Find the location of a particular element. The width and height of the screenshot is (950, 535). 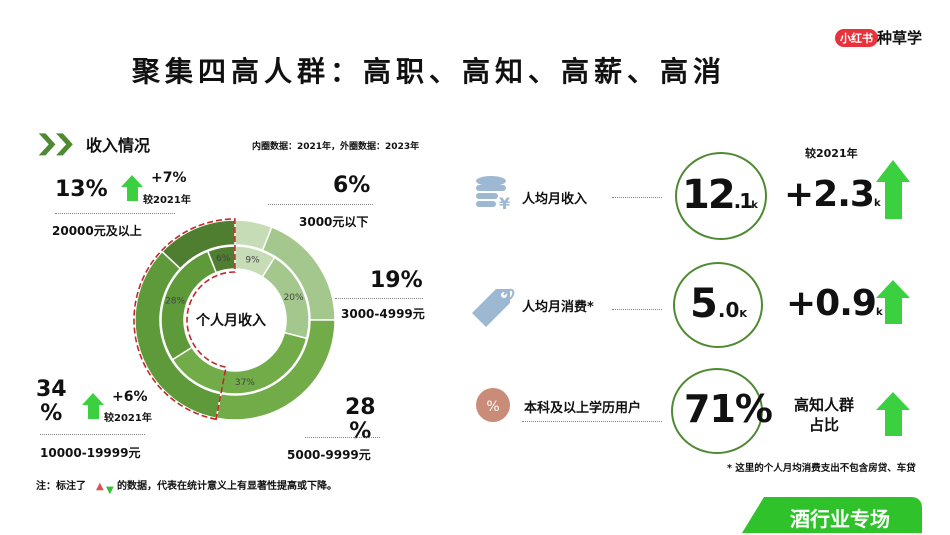

inner-slice-label: 37% is located at coordinates (245, 383).